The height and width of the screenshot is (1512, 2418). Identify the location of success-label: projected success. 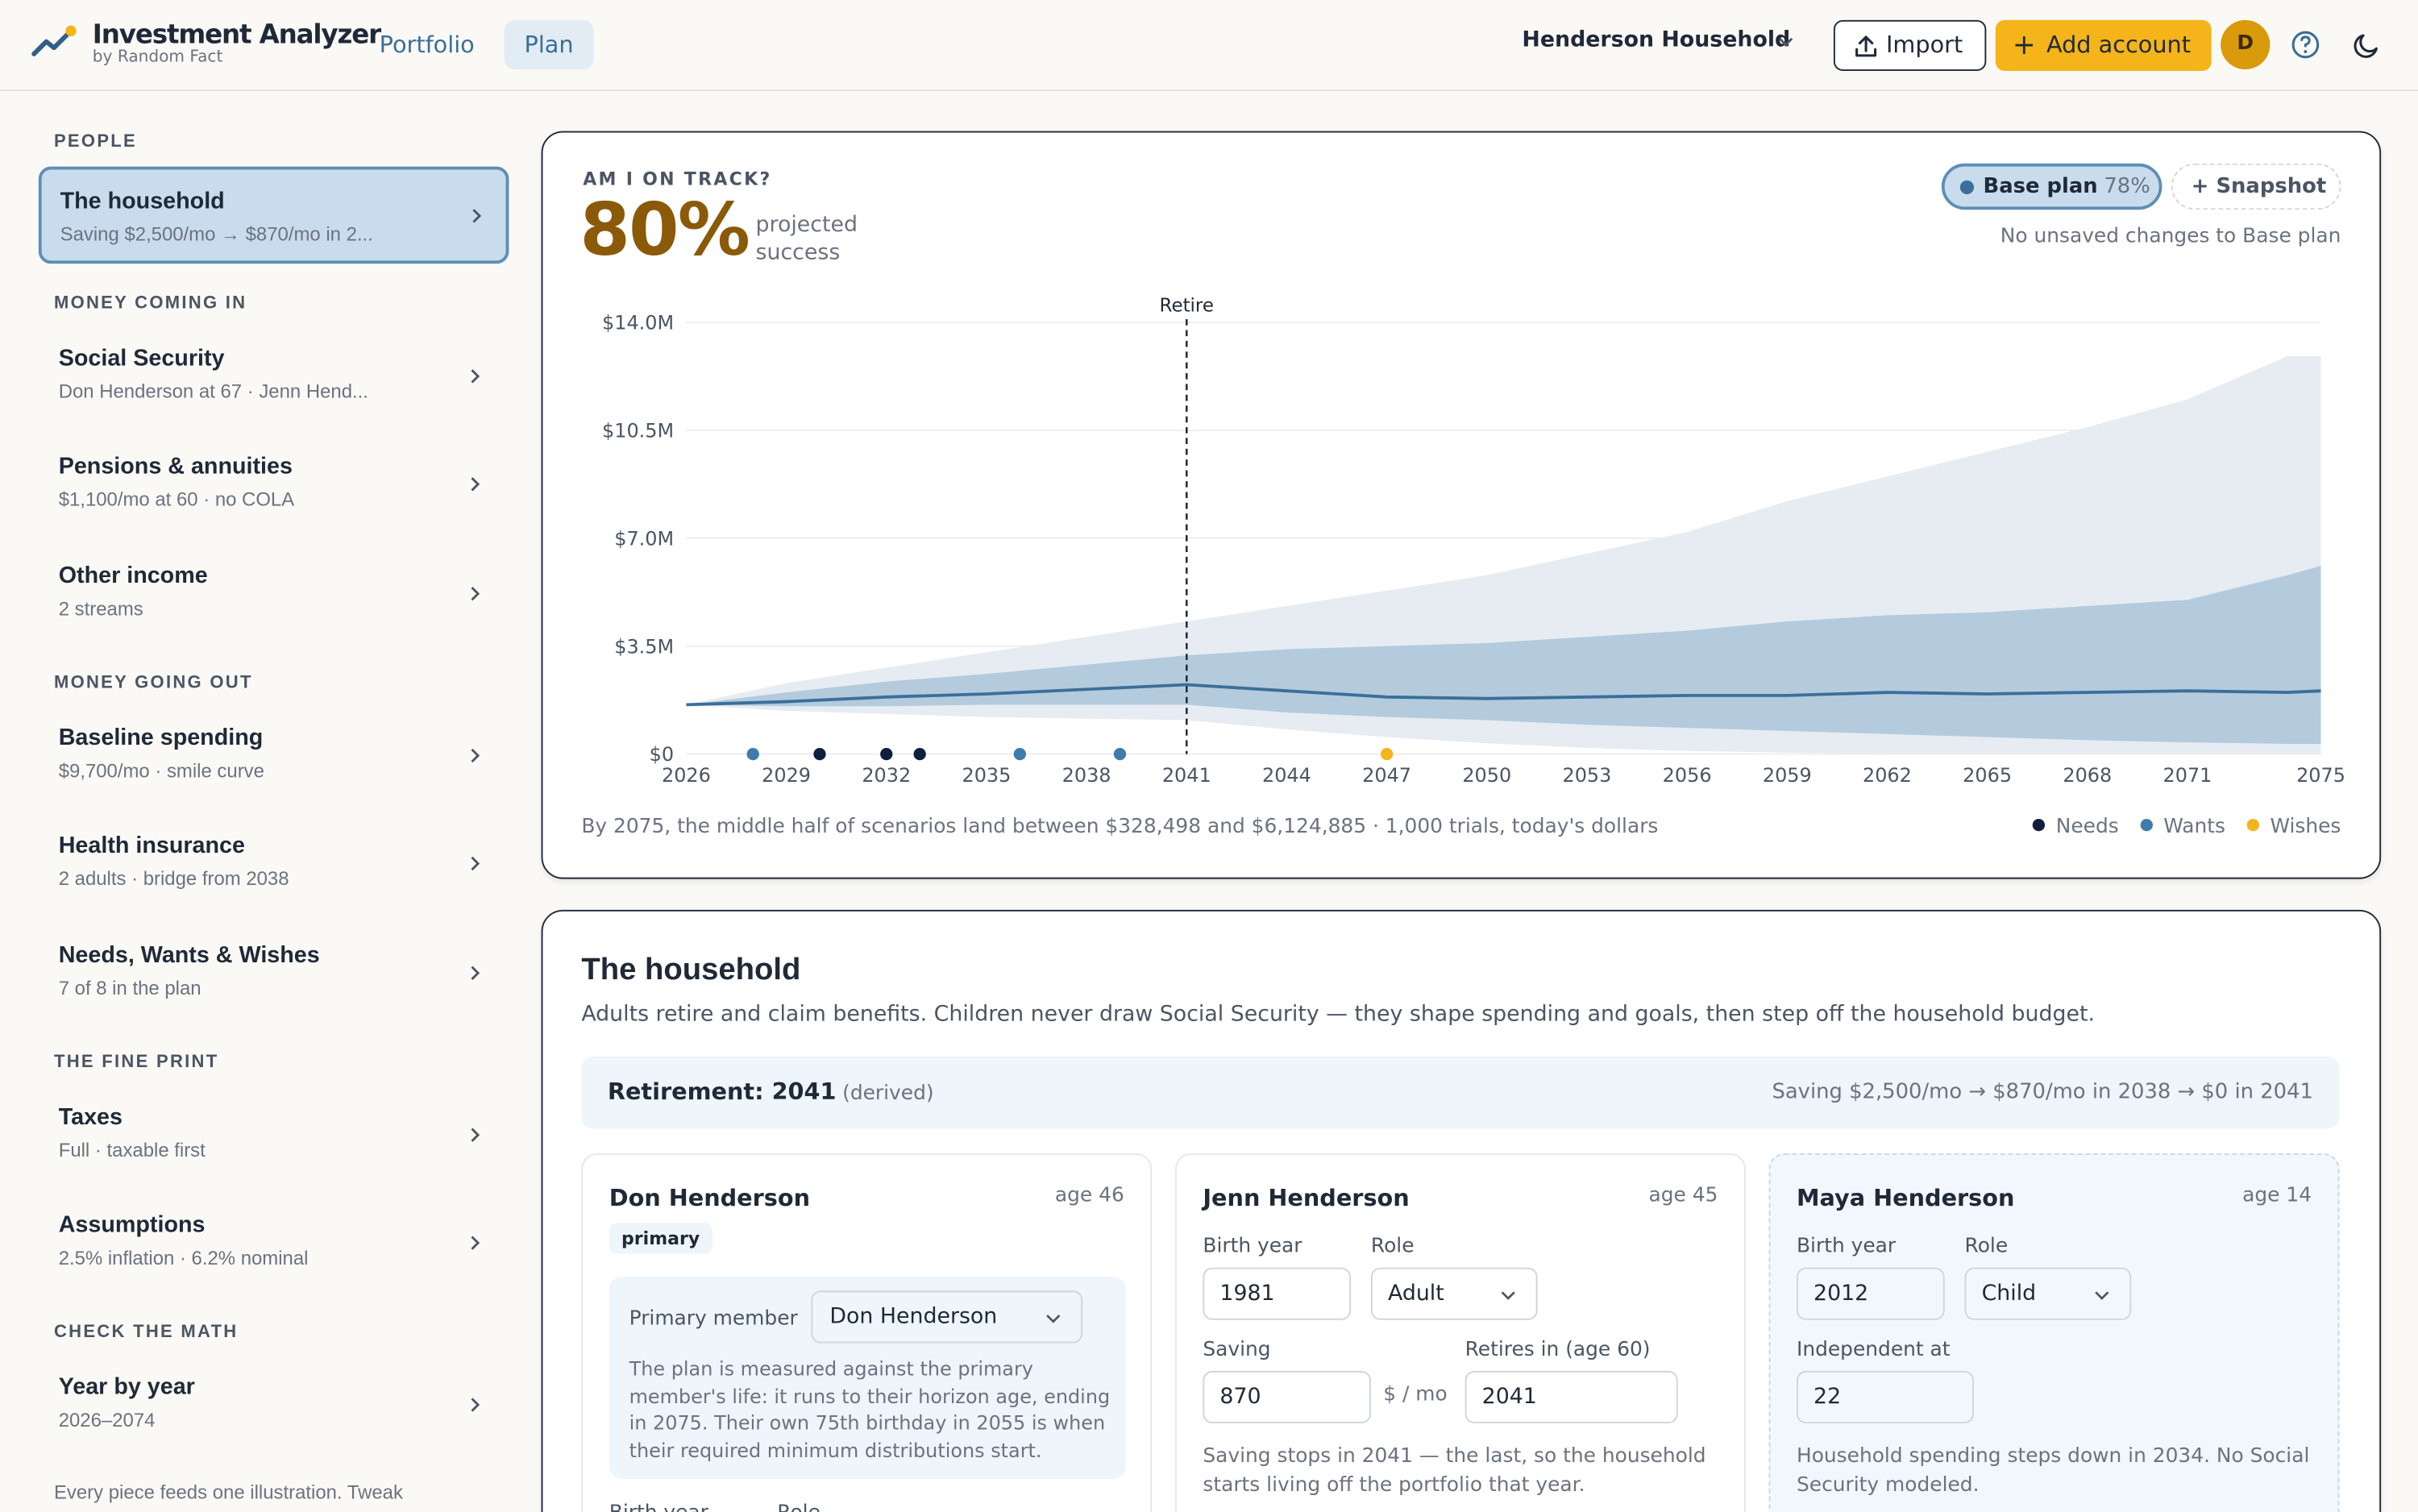
(806, 239).